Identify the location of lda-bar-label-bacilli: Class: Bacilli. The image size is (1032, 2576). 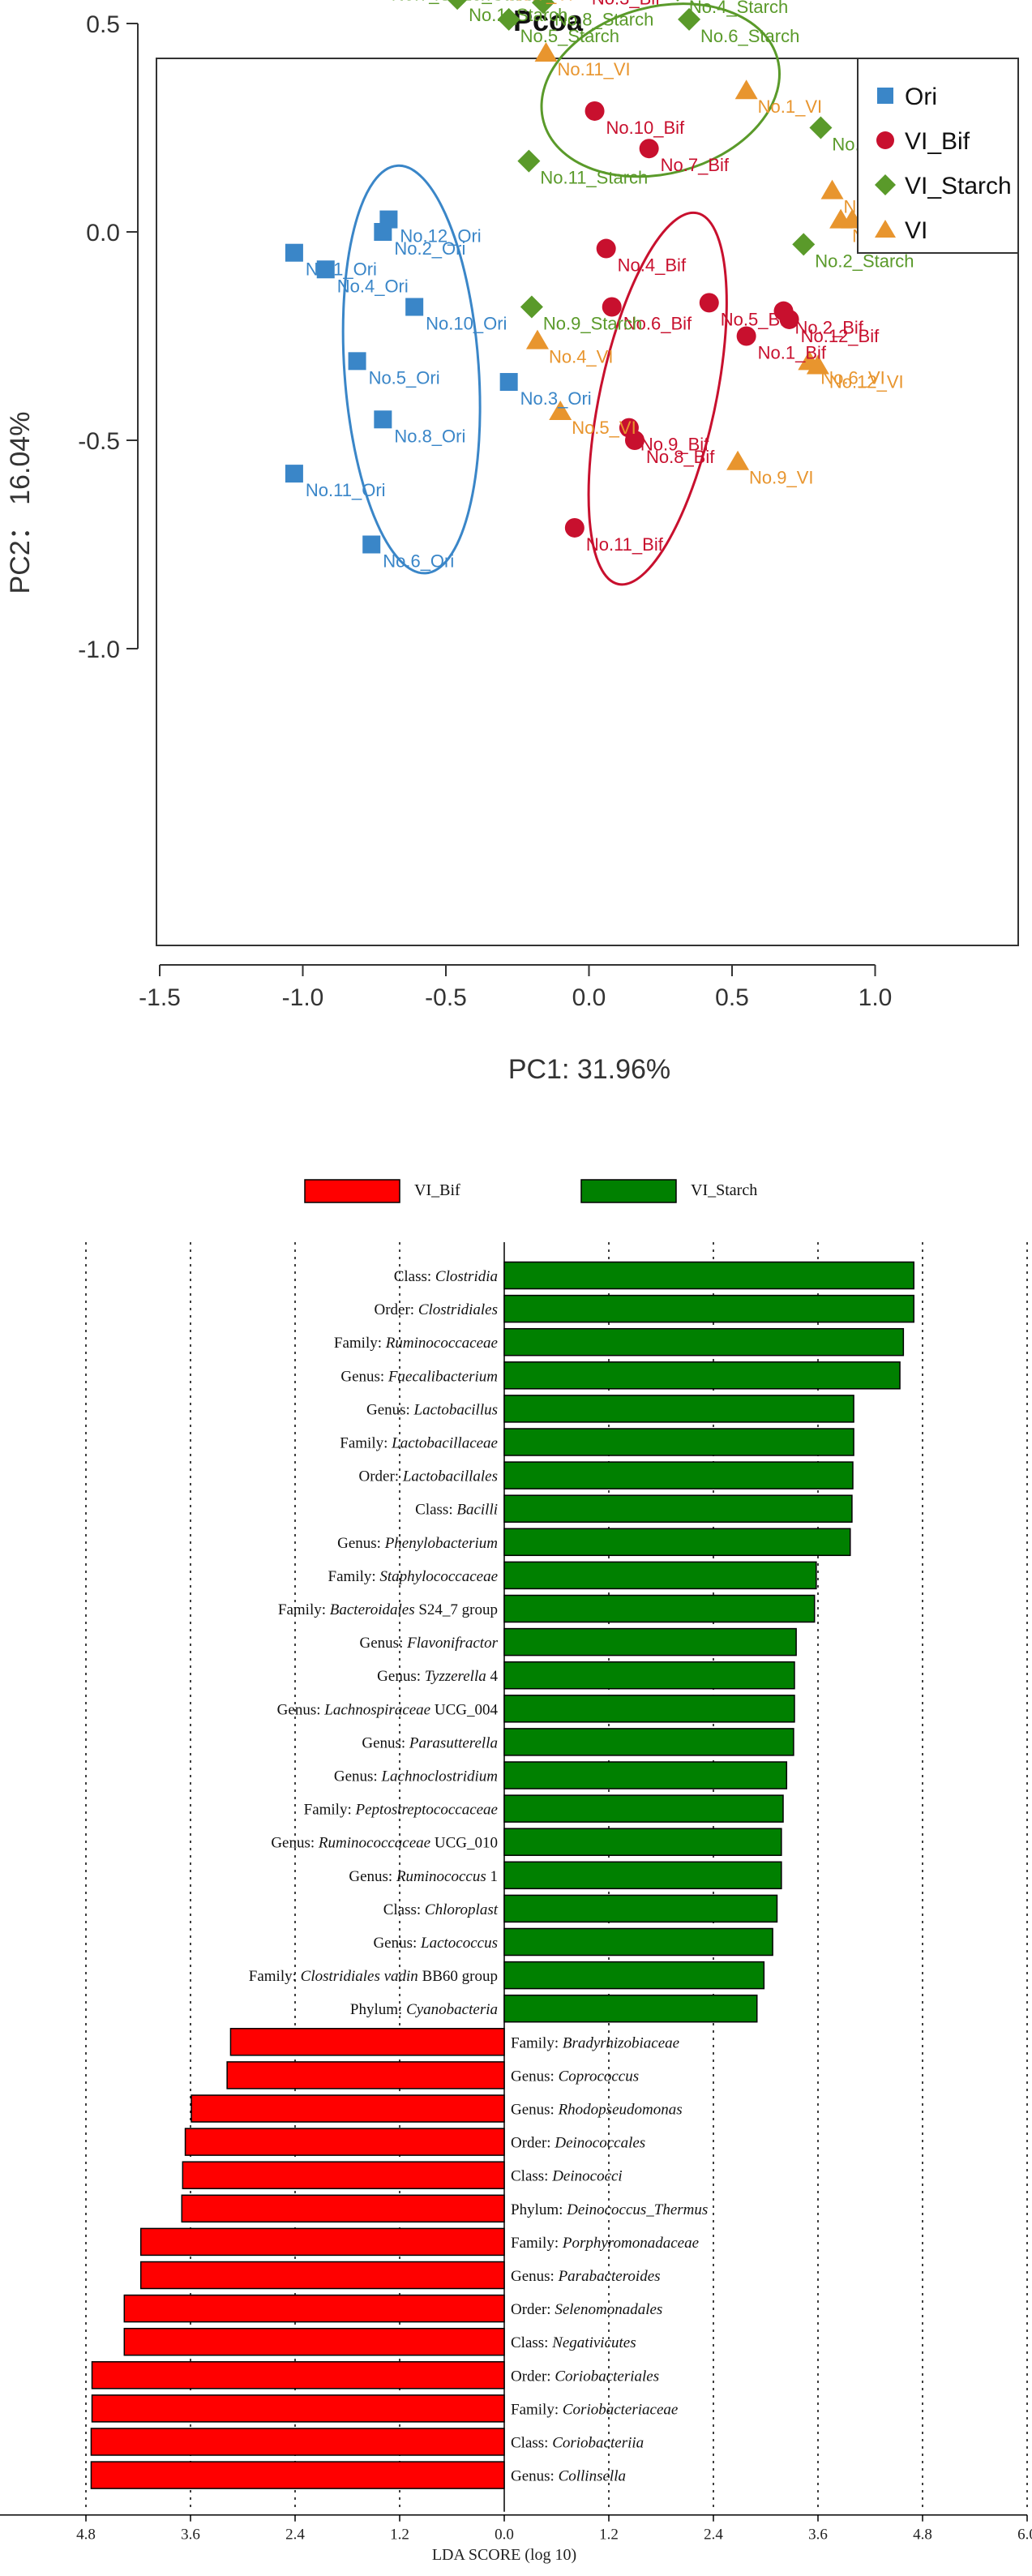
(456, 1510).